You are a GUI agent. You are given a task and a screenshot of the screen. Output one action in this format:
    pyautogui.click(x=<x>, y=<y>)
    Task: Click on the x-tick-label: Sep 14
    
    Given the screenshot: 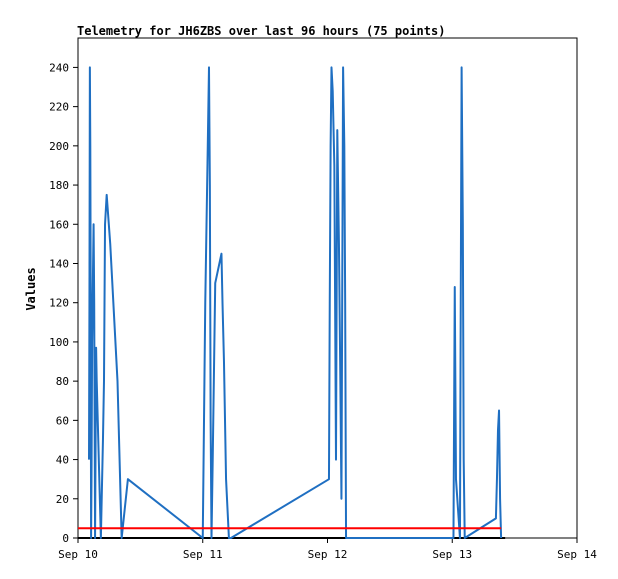 What is the action you would take?
    pyautogui.click(x=577, y=554)
    